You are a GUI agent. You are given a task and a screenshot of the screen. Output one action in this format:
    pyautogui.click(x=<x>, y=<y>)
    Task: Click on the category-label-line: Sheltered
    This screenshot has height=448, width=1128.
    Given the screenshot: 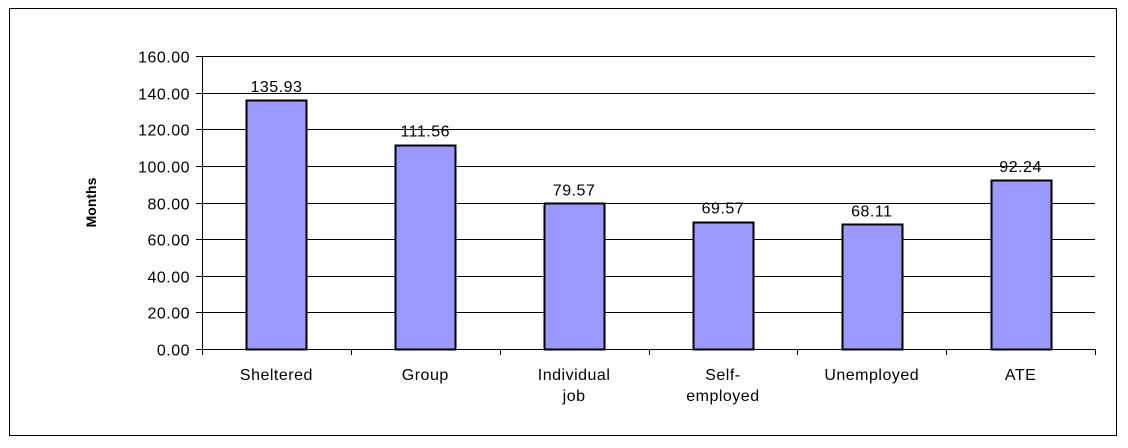 What is the action you would take?
    pyautogui.click(x=276, y=375)
    